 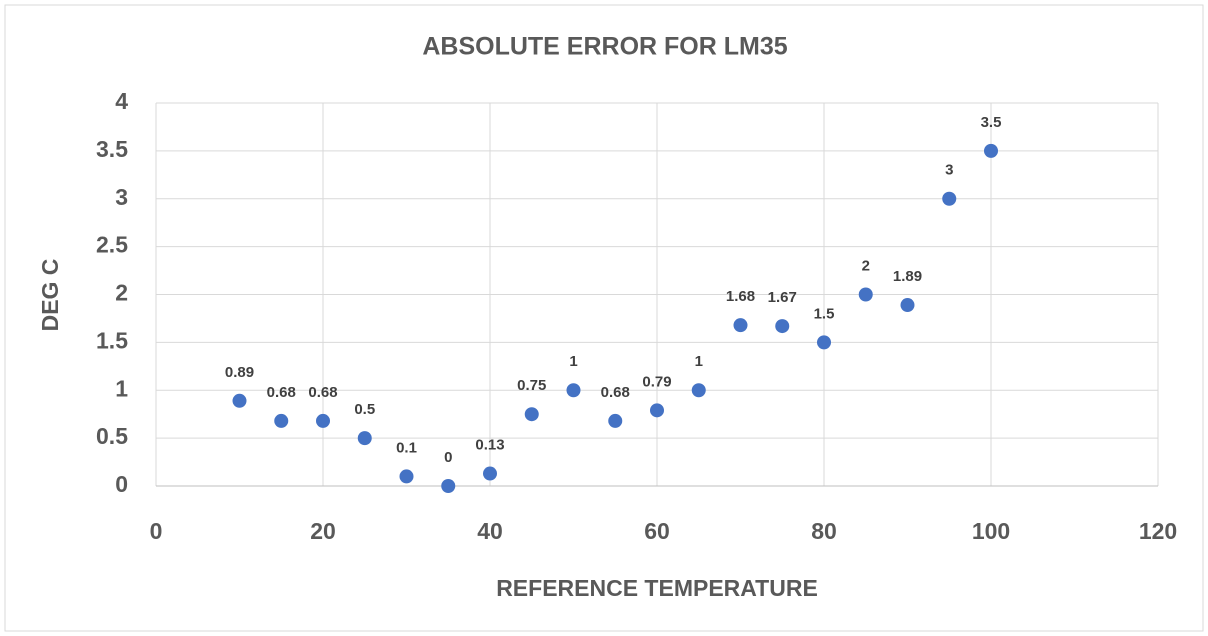 I want to click on y-tick-label: 4, so click(x=121, y=101).